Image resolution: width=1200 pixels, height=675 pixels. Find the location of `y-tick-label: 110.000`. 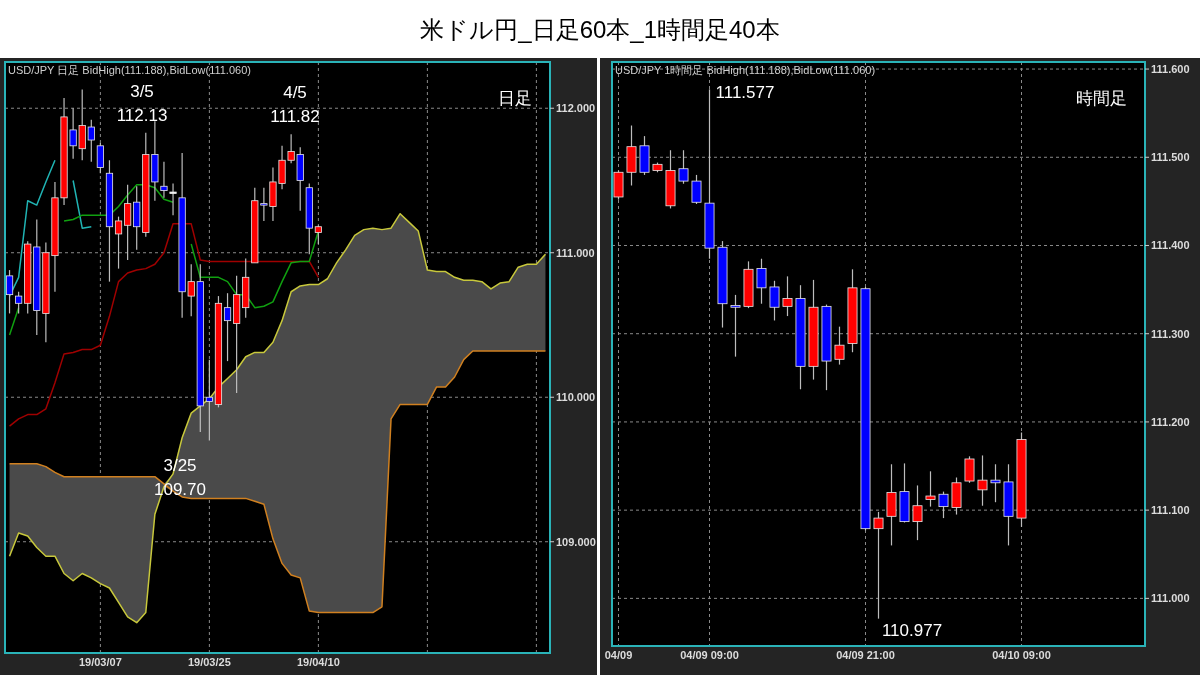

y-tick-label: 110.000 is located at coordinates (576, 397).